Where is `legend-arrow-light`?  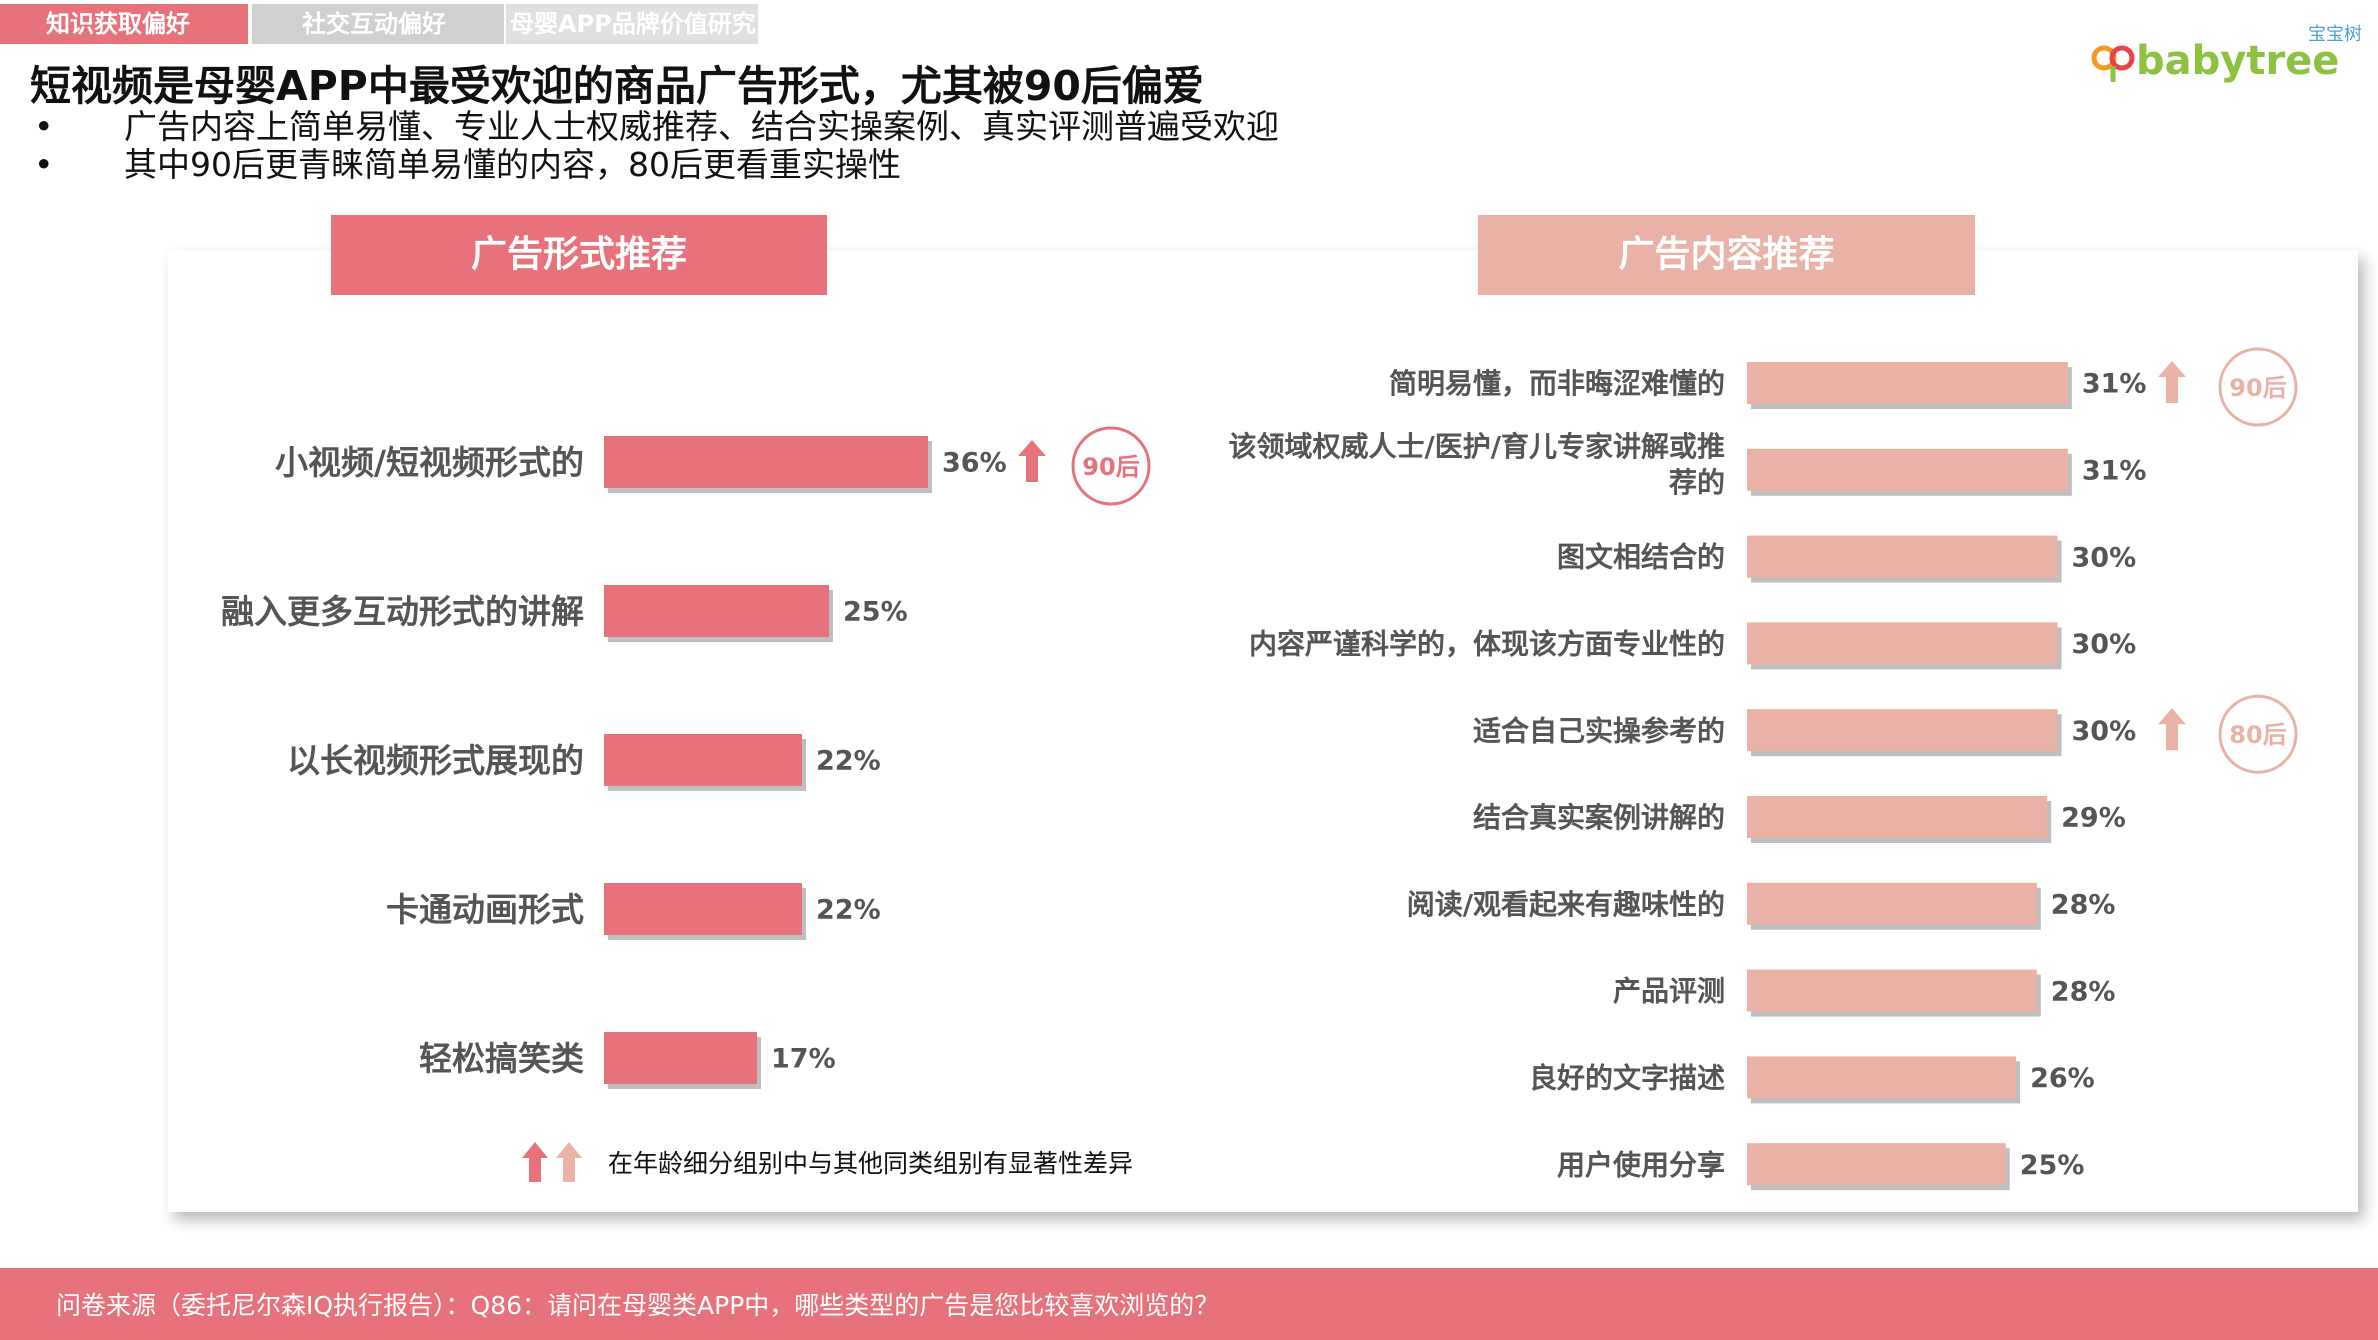
legend-arrow-light is located at coordinates (569, 1162).